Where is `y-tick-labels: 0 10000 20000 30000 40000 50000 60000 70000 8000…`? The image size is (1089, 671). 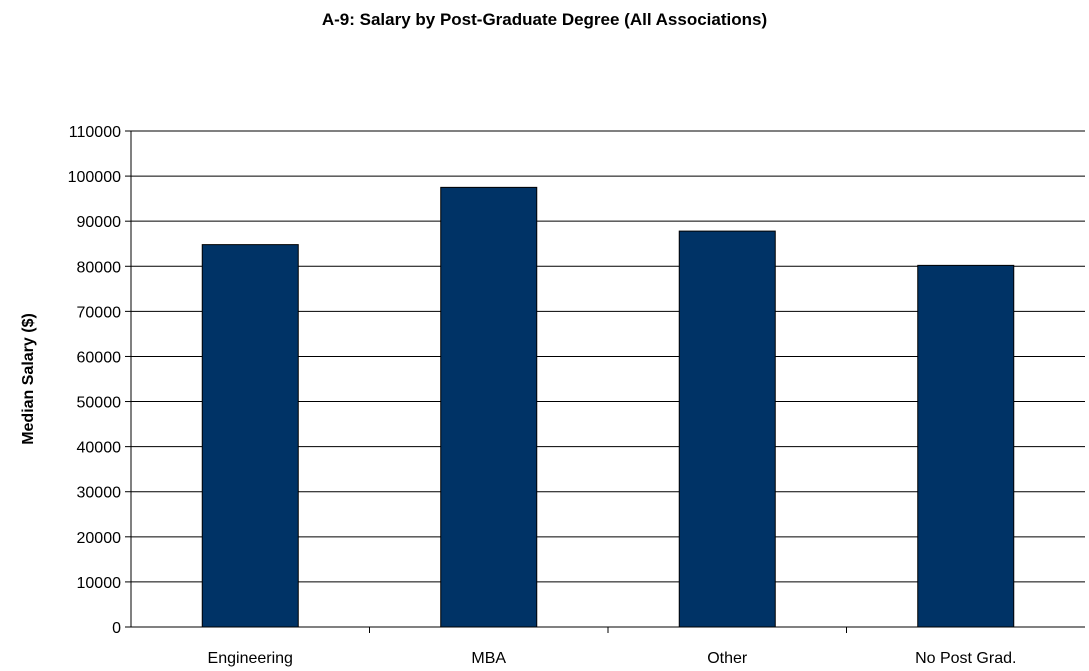
y-tick-labels: 0 10000 20000 30000 40000 50000 60000 70000 8000… is located at coordinates (94, 380).